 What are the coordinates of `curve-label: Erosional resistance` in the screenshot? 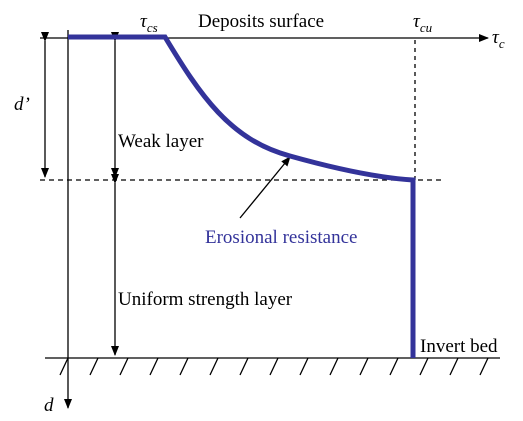 It's located at (281, 237).